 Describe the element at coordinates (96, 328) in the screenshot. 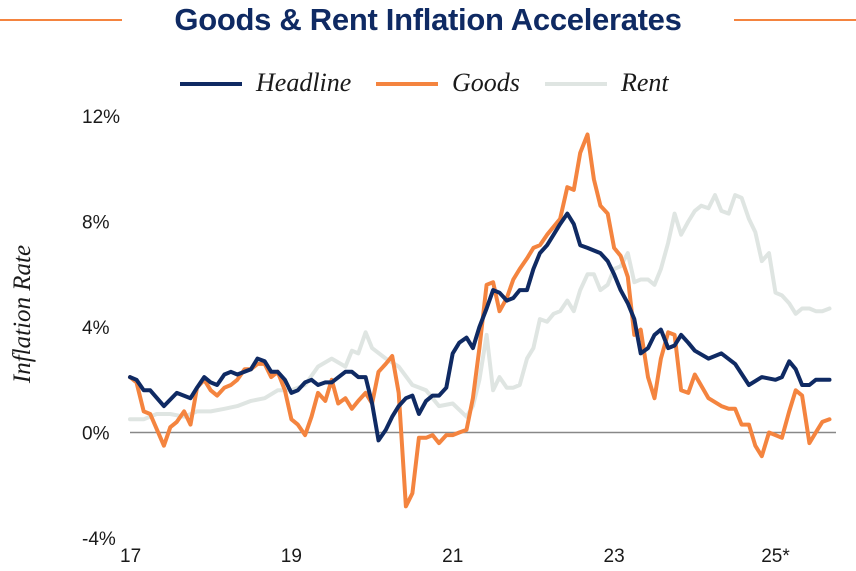

I see `y-tick-label: 4%` at that location.